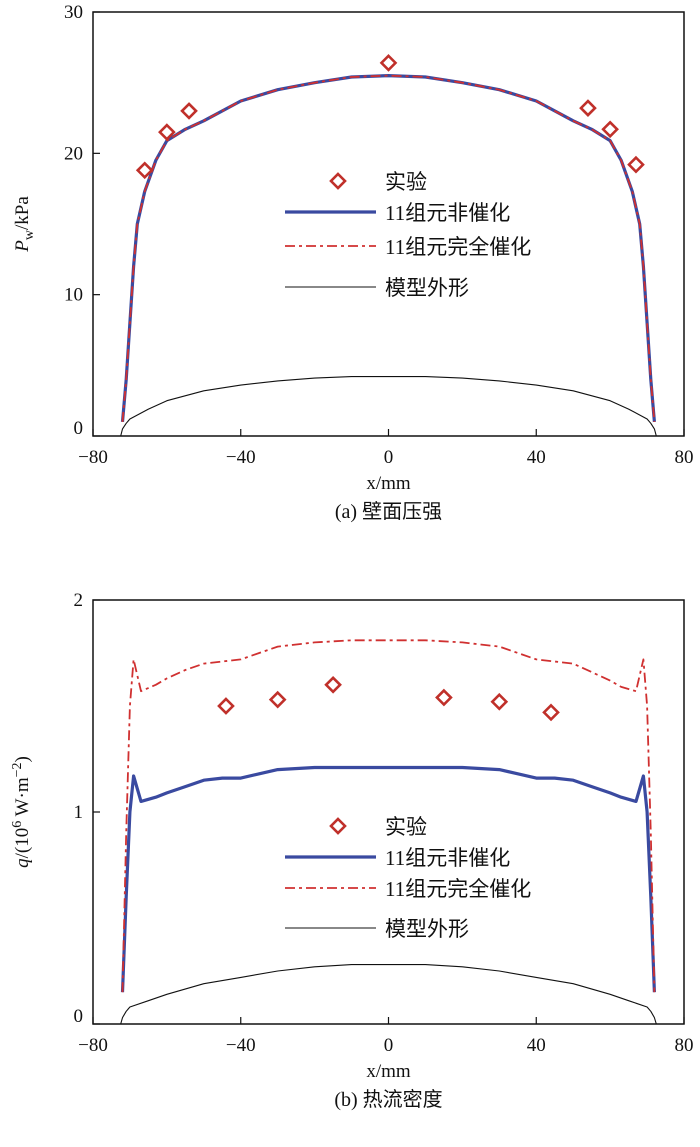 This screenshot has width=700, height=1147. What do you see at coordinates (388, 1099) in the screenshot?
I see `figure-caption: (b) 热流密度` at bounding box center [388, 1099].